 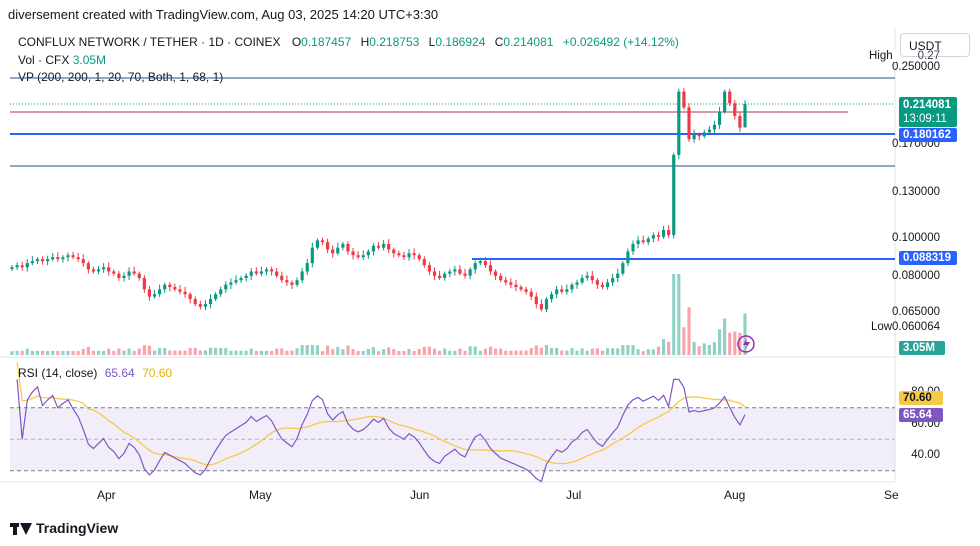 What do you see at coordinates (457, 42) in the screenshot?
I see `ohlc-low: L0.186924` at bounding box center [457, 42].